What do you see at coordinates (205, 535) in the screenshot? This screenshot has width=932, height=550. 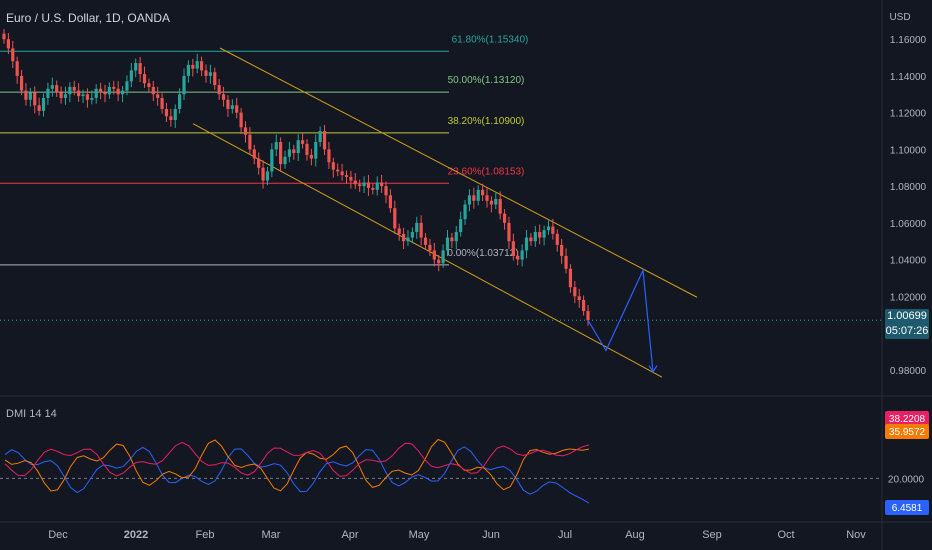 I see `x-tick-label: Feb` at bounding box center [205, 535].